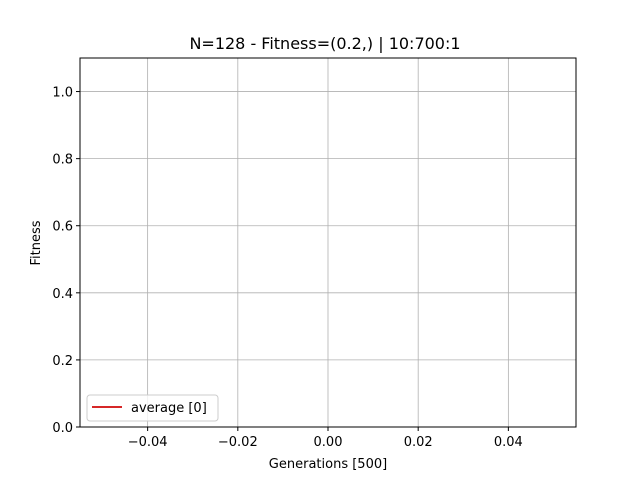  I want to click on x-tick-label: 0.04, so click(508, 442).